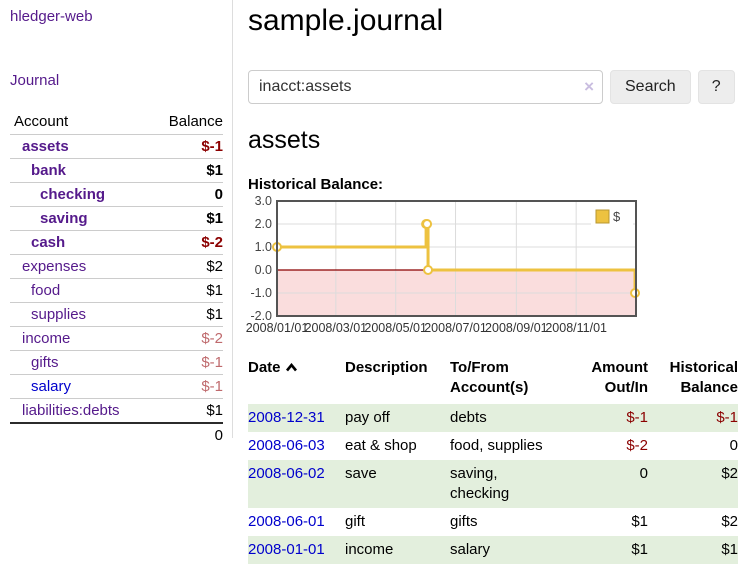  What do you see at coordinates (116, 194) in the screenshot?
I see `account-row: checking 0` at bounding box center [116, 194].